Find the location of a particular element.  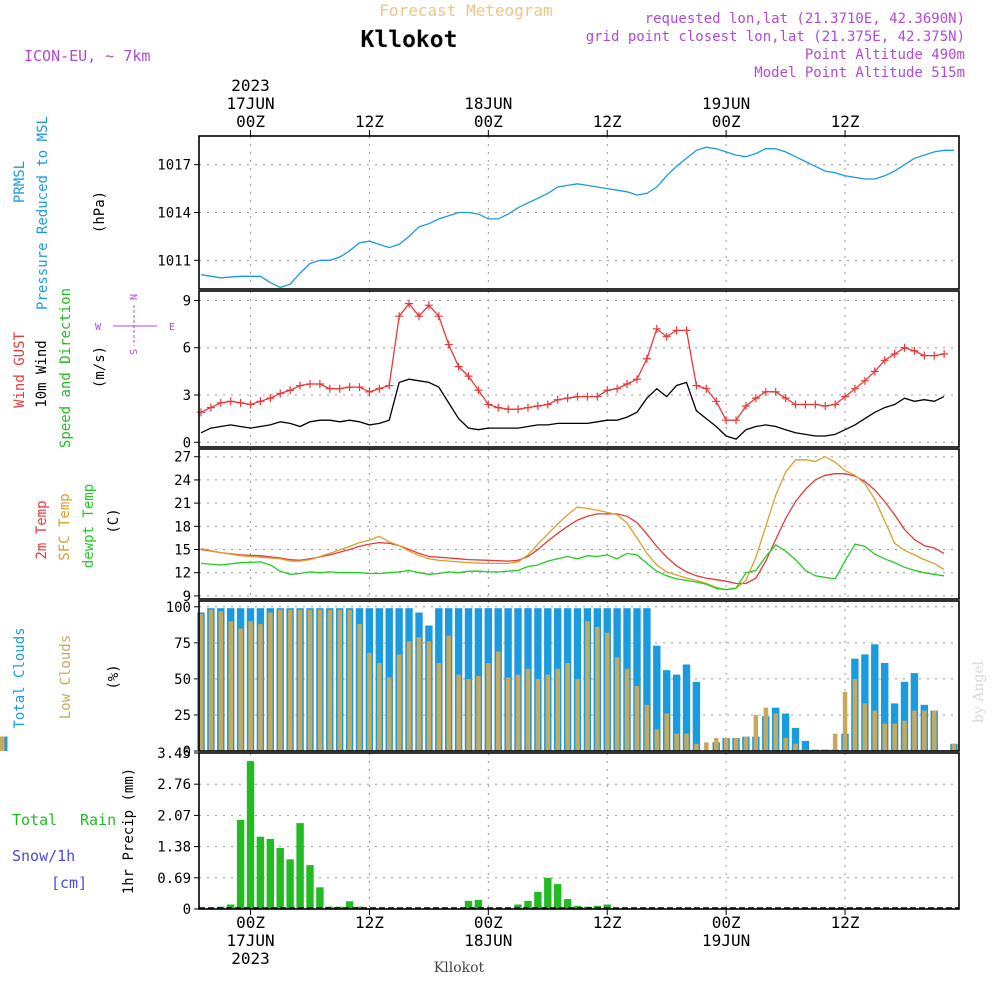

y-tick-label: 24 is located at coordinates (182, 481).